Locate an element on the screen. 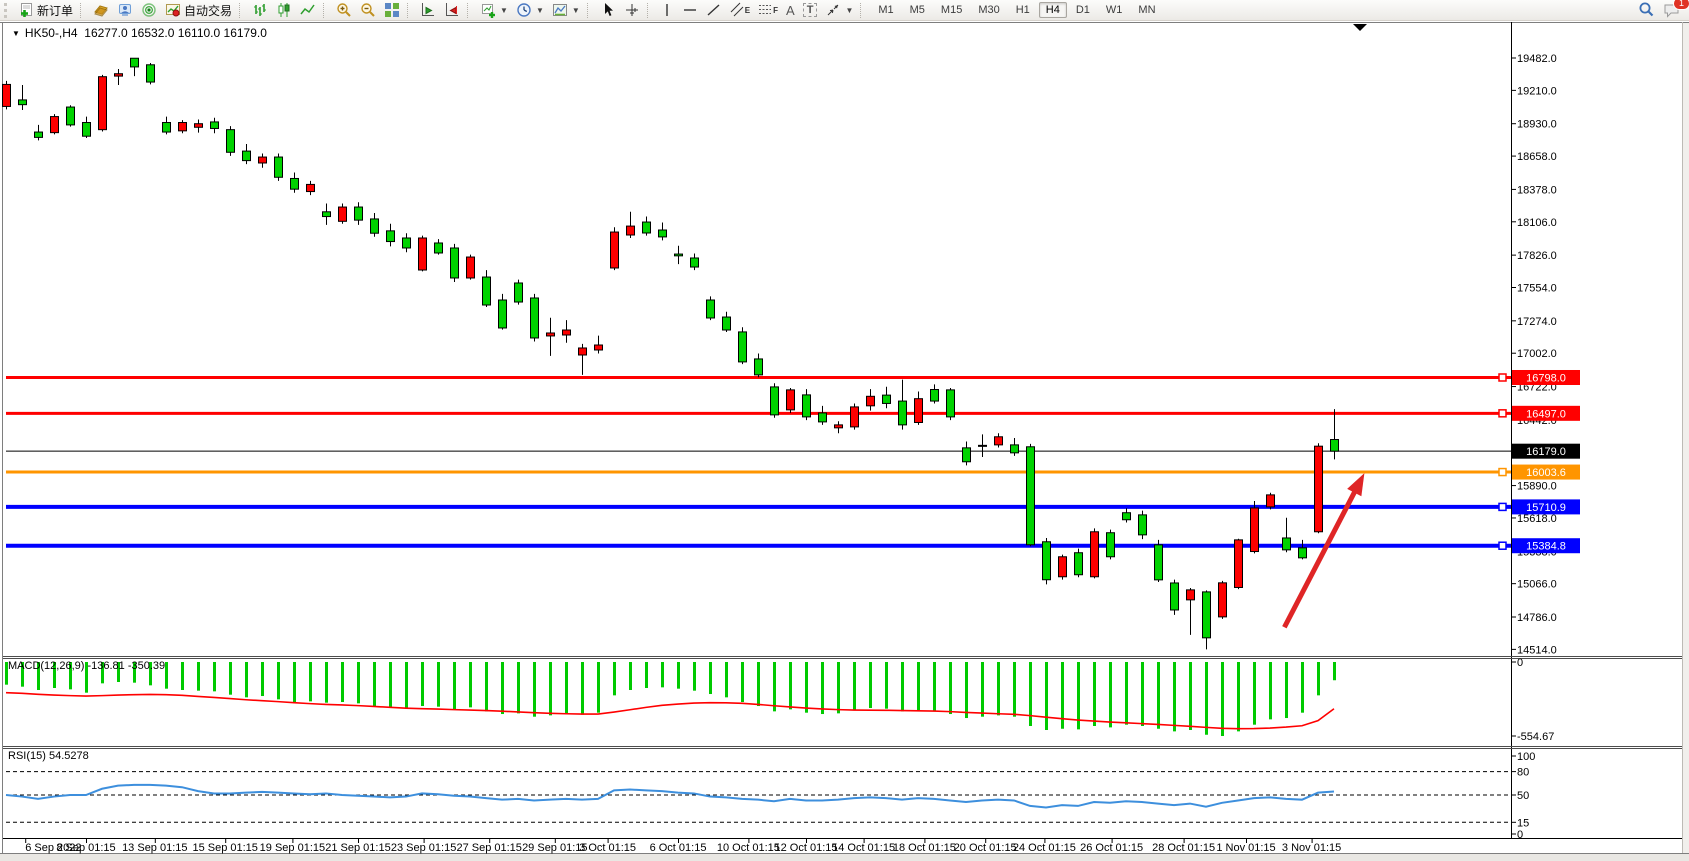 The image size is (1689, 861). toolbar-grip is located at coordinates (7, 10).